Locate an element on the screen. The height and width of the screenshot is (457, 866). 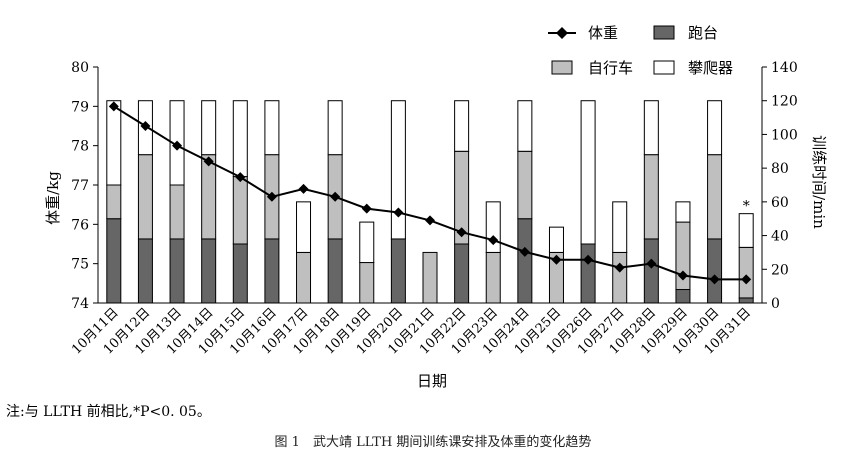
y-right-tick-label: 40 is located at coordinates (780, 237).